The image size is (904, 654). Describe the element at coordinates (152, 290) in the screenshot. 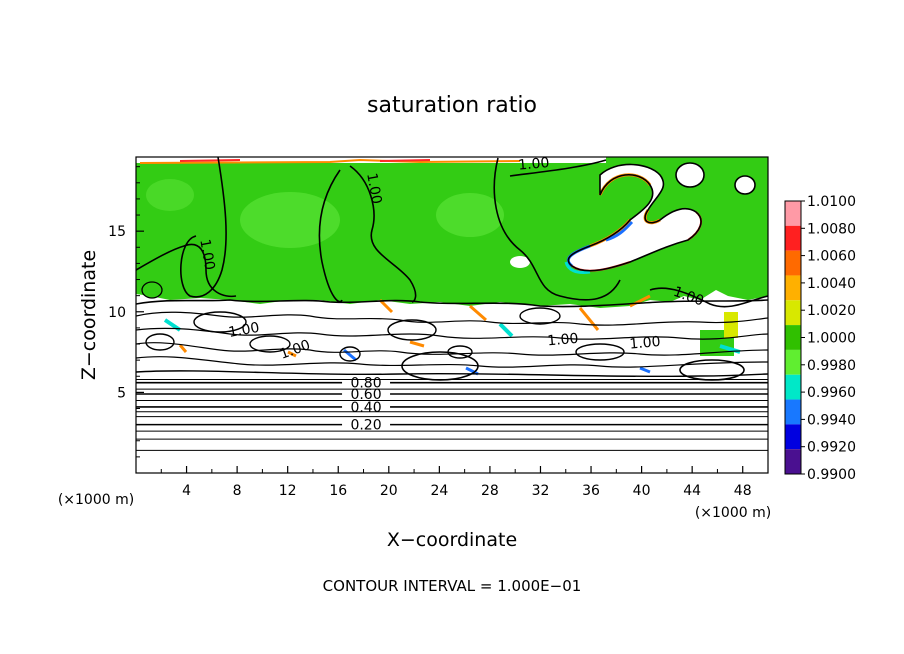

I see `green-bubble` at that location.